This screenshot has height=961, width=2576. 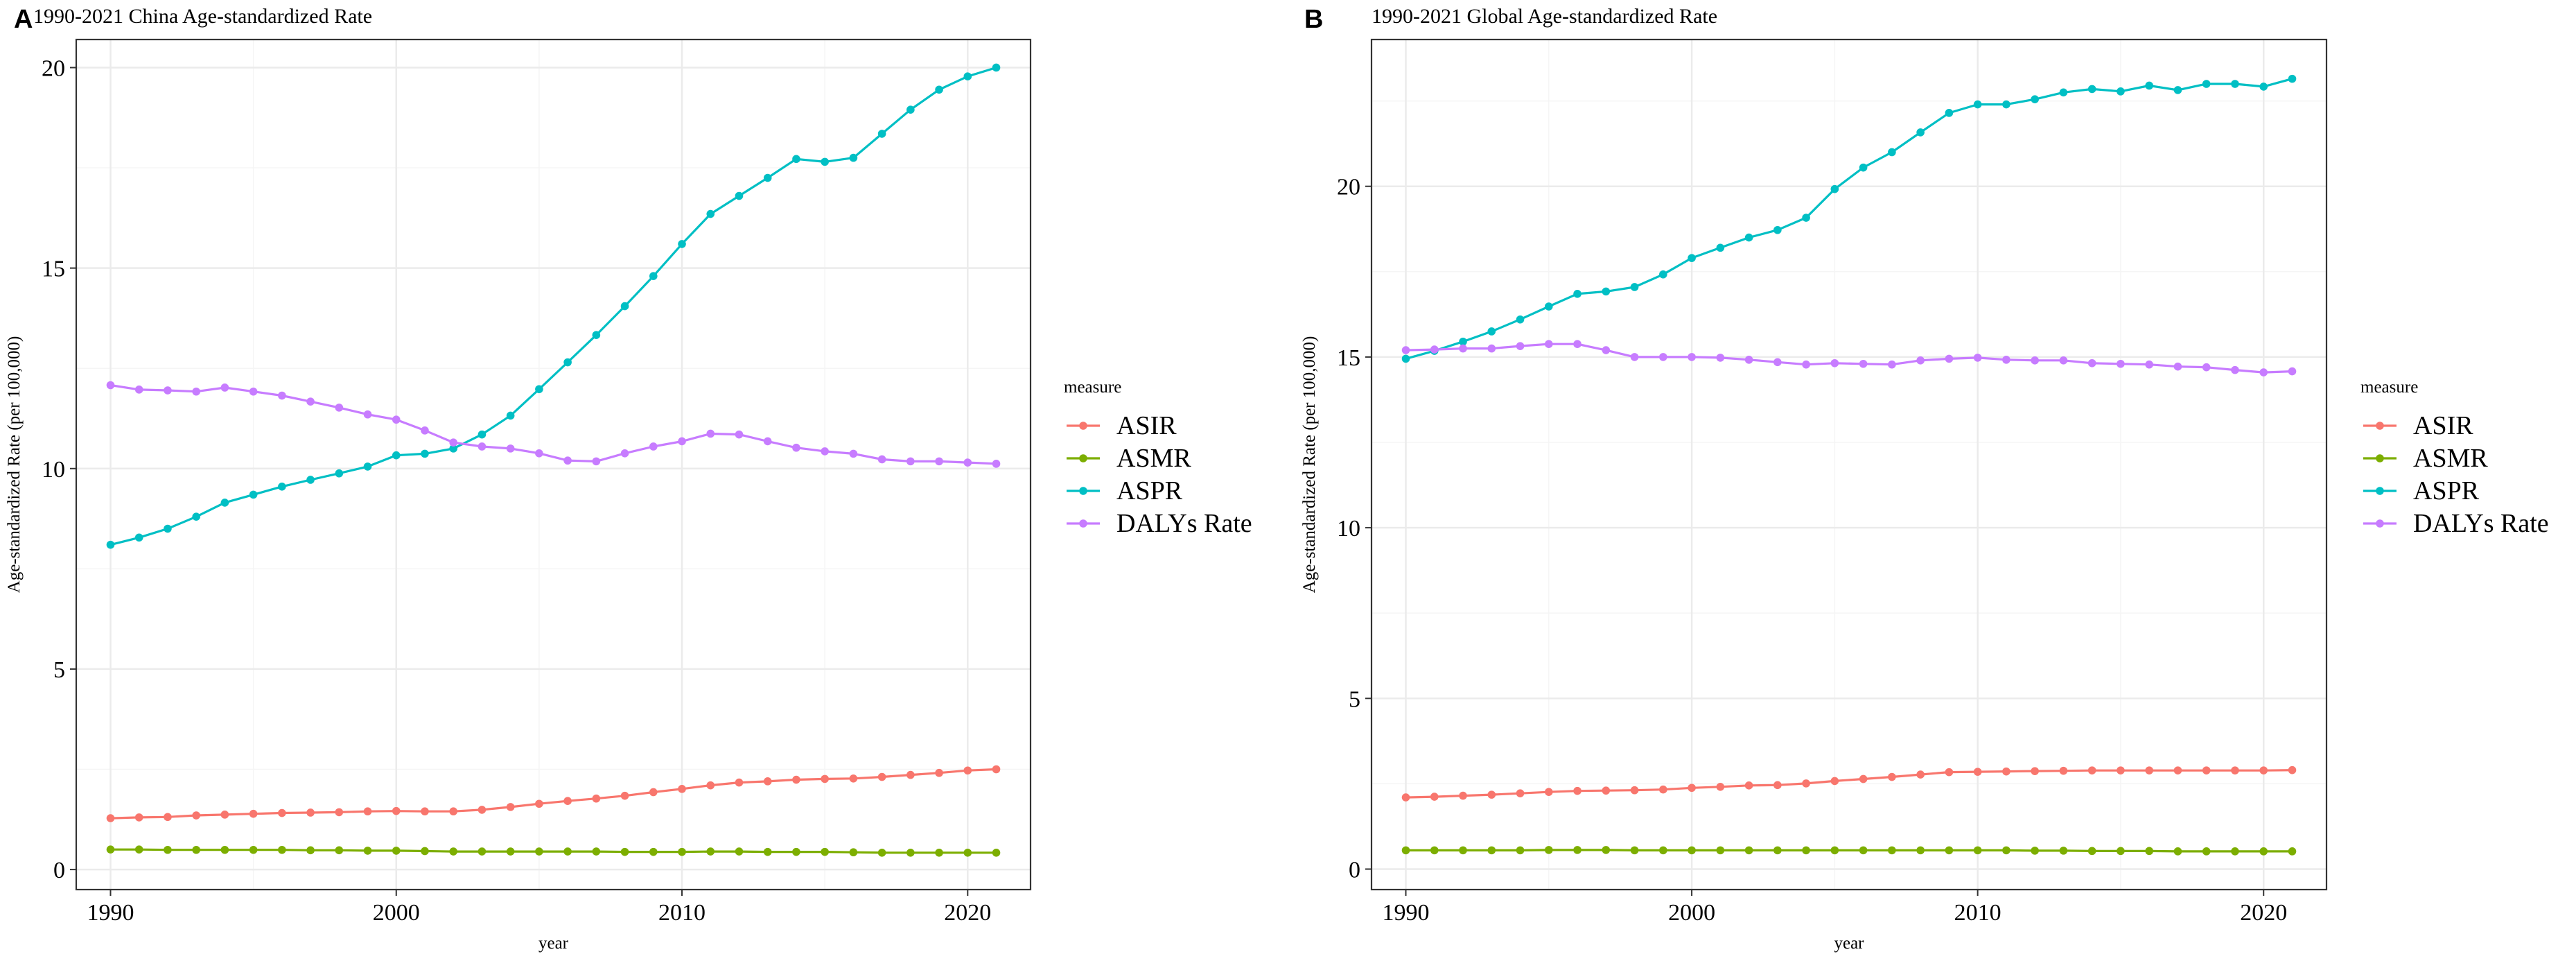 What do you see at coordinates (1849, 784) in the screenshot?
I see `series-line-asir` at bounding box center [1849, 784].